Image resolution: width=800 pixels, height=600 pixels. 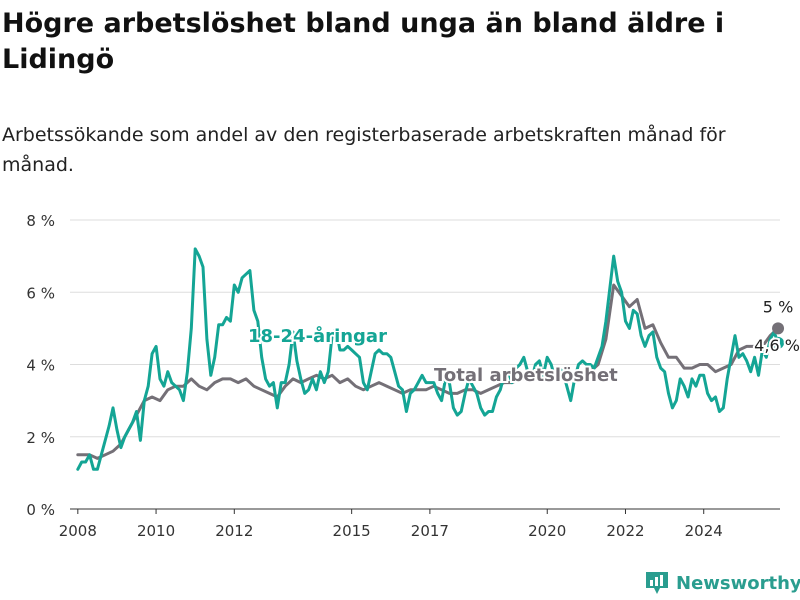 I want to click on x-tick-label: 2008, so click(x=78, y=531).